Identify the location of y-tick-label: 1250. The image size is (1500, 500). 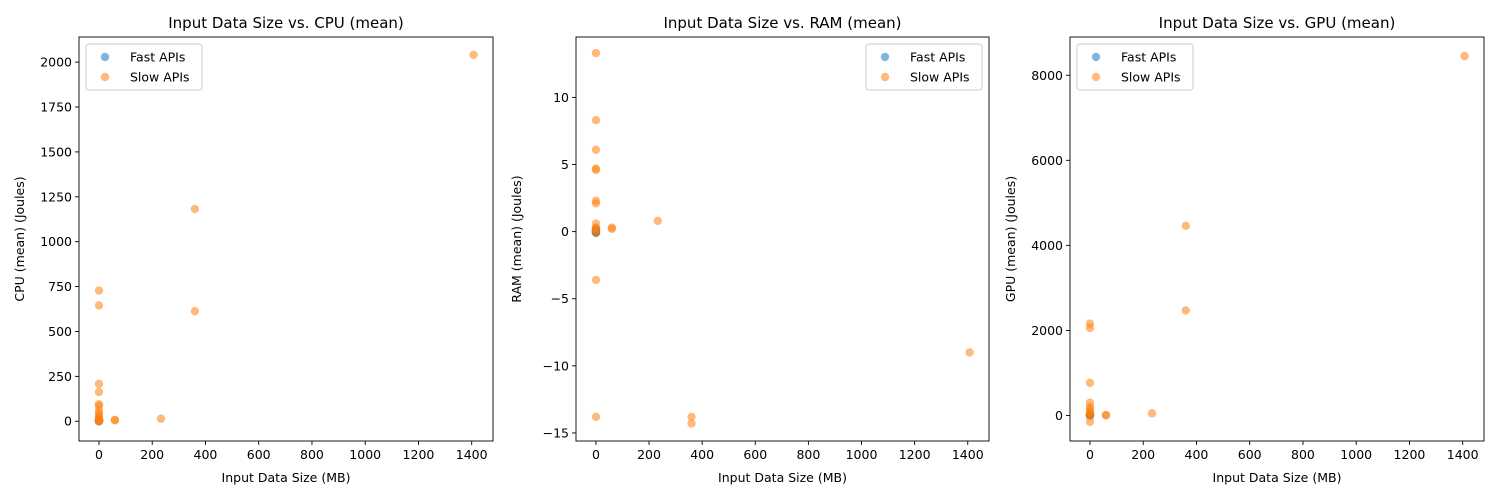
(56, 196).